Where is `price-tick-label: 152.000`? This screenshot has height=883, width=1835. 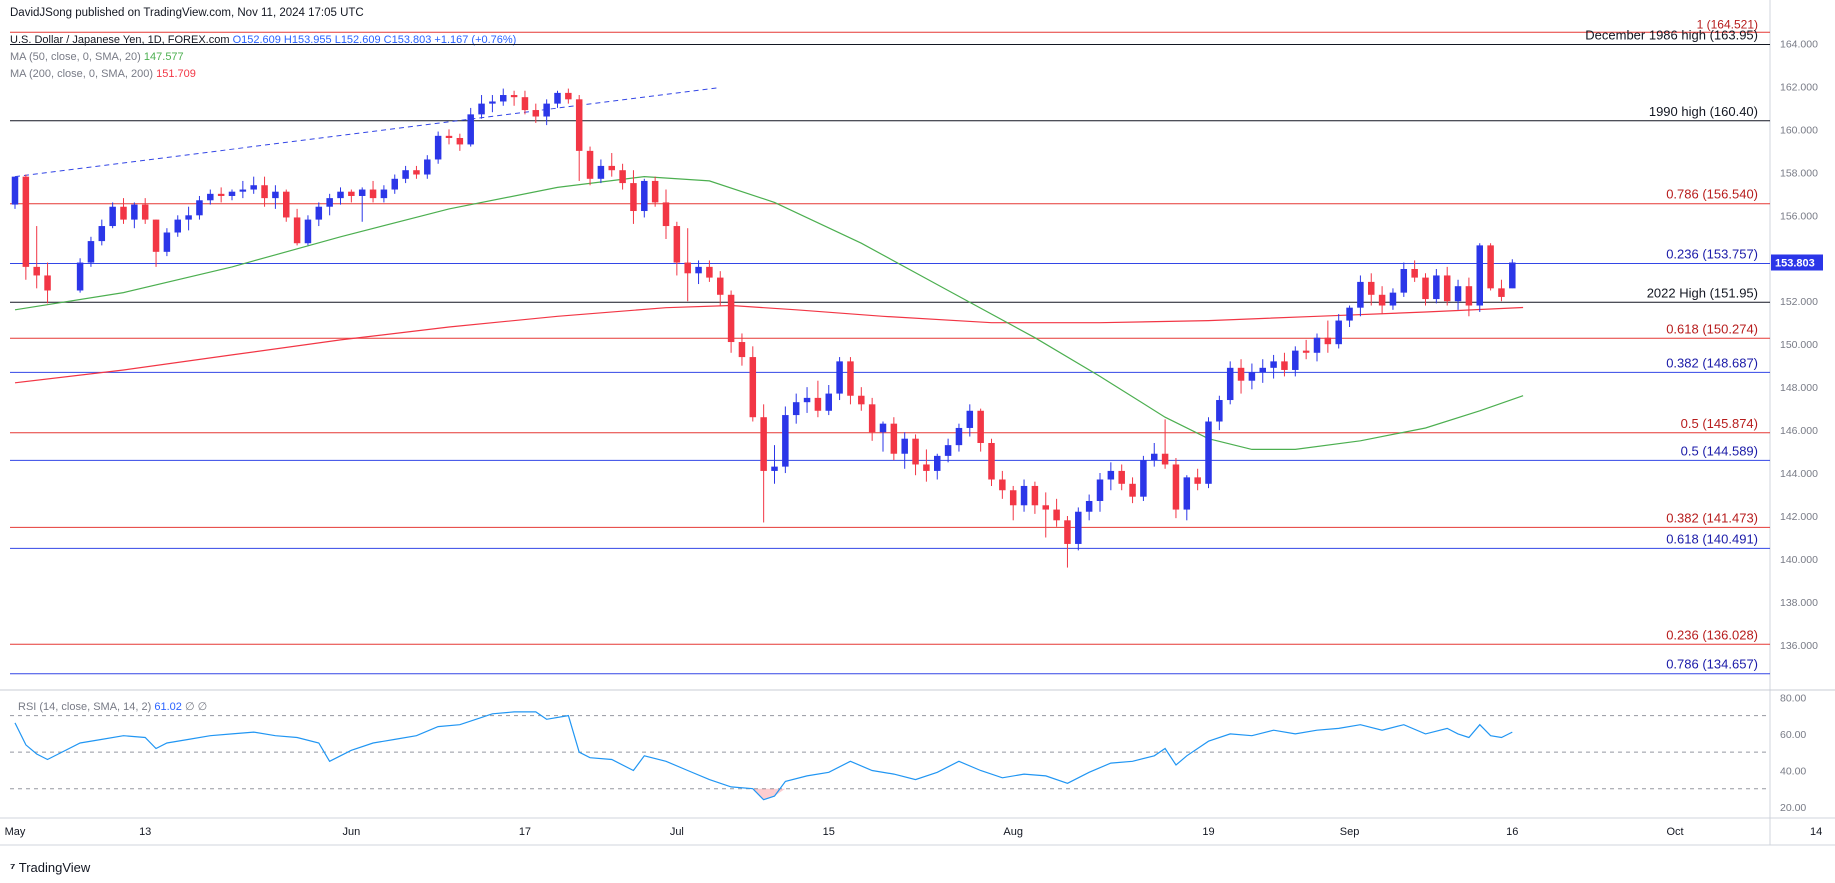
price-tick-label: 152.000 is located at coordinates (1799, 302).